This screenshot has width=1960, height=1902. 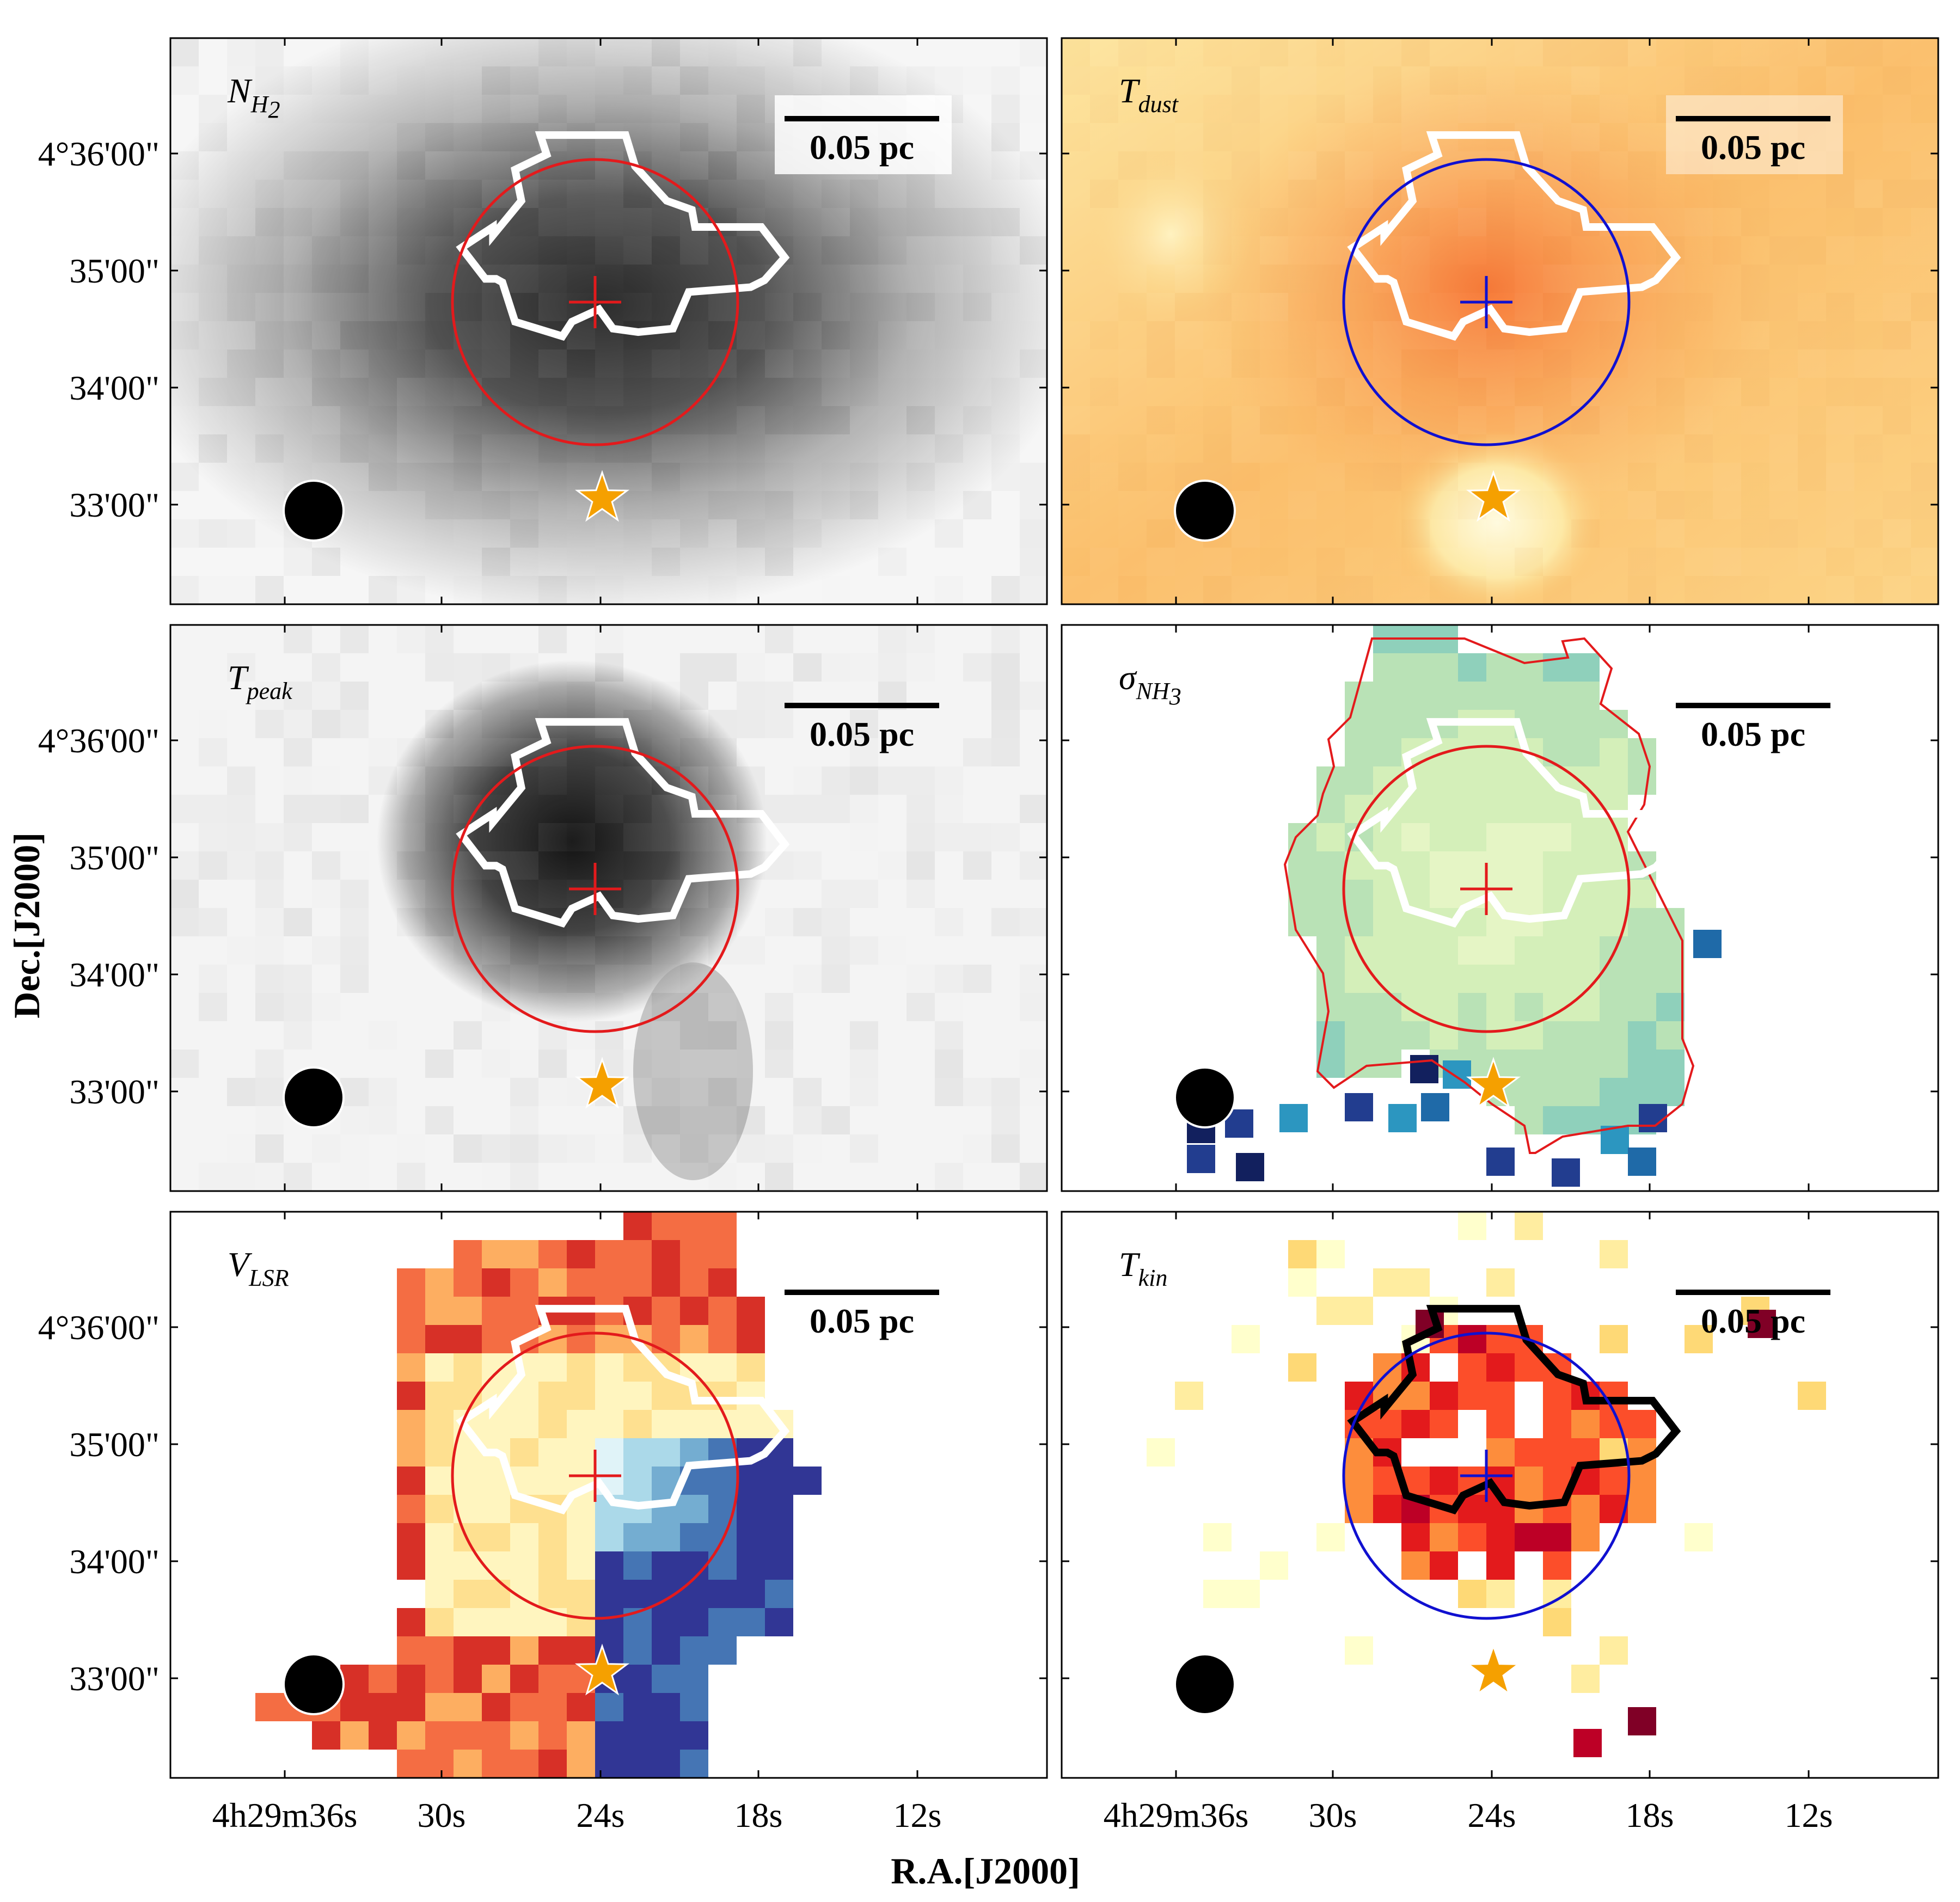 I want to click on beam-size-circle, so click(x=314, y=1097).